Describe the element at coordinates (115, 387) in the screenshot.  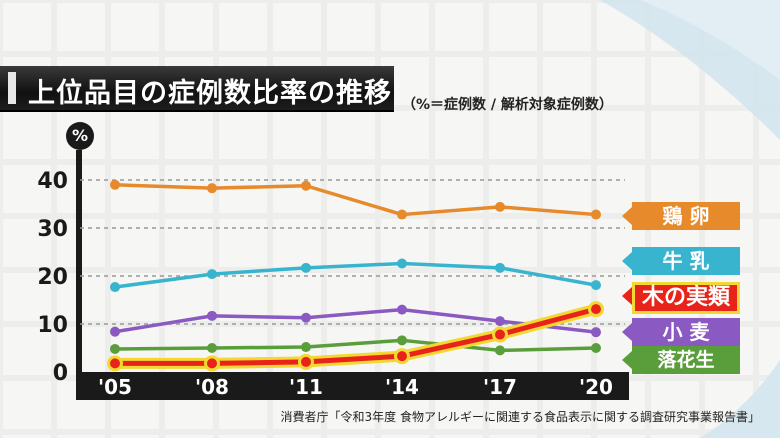
I see `x-tick-label: '05` at that location.